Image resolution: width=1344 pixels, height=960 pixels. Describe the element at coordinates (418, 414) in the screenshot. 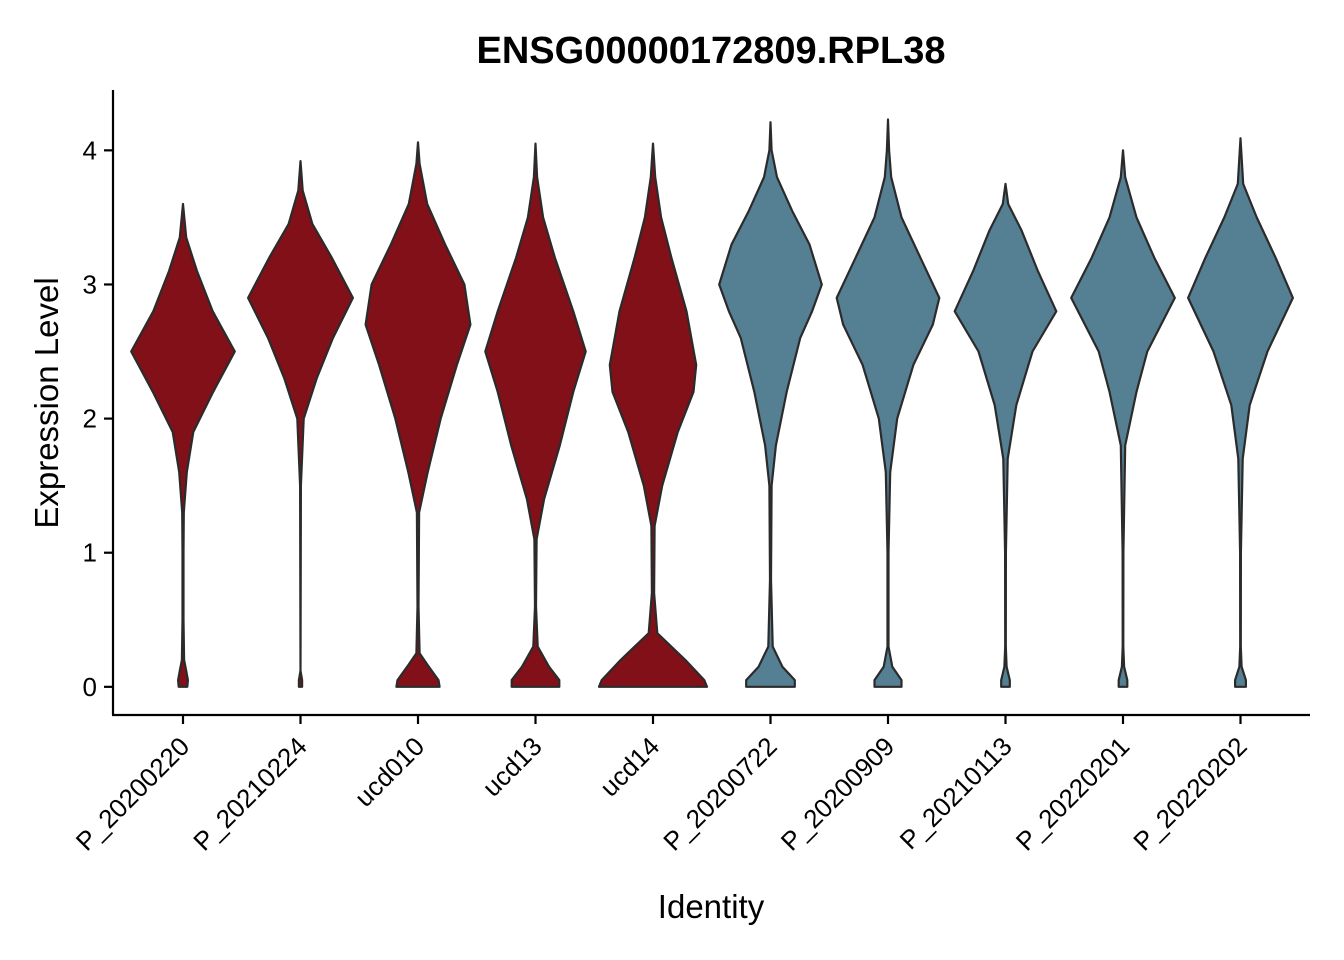

I see `violin-ucd010` at that location.